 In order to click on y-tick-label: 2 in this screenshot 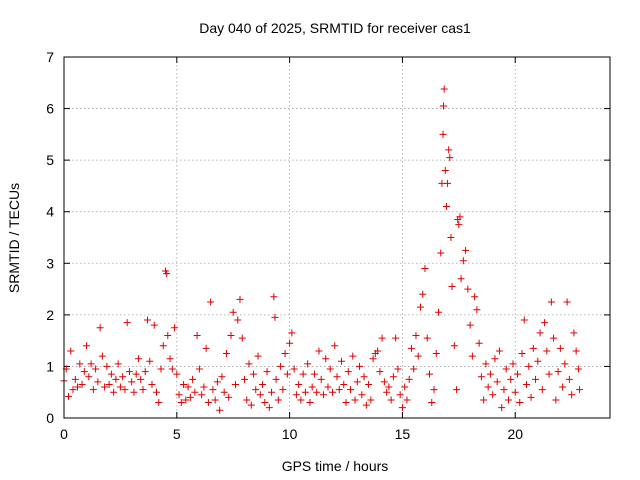, I will do `click(50, 315)`.